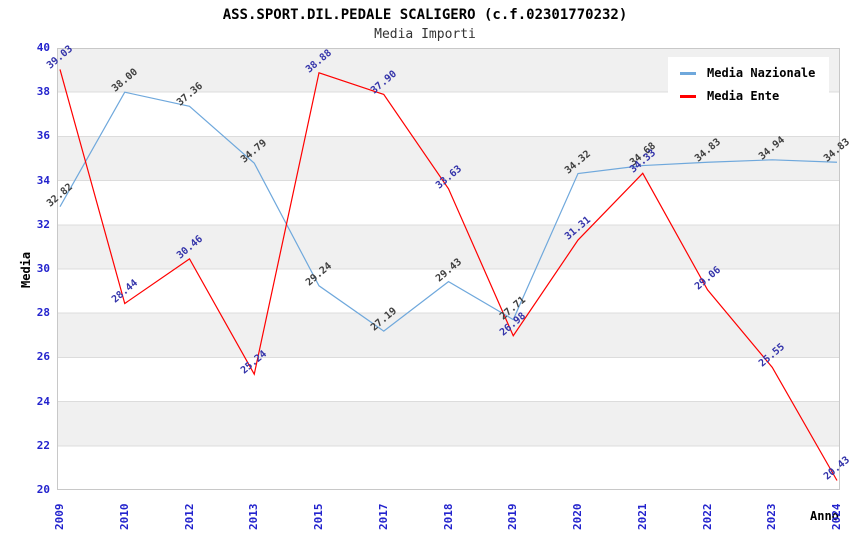  What do you see at coordinates (43, 357) in the screenshot?
I see `y-tick-label: 26` at bounding box center [43, 357].